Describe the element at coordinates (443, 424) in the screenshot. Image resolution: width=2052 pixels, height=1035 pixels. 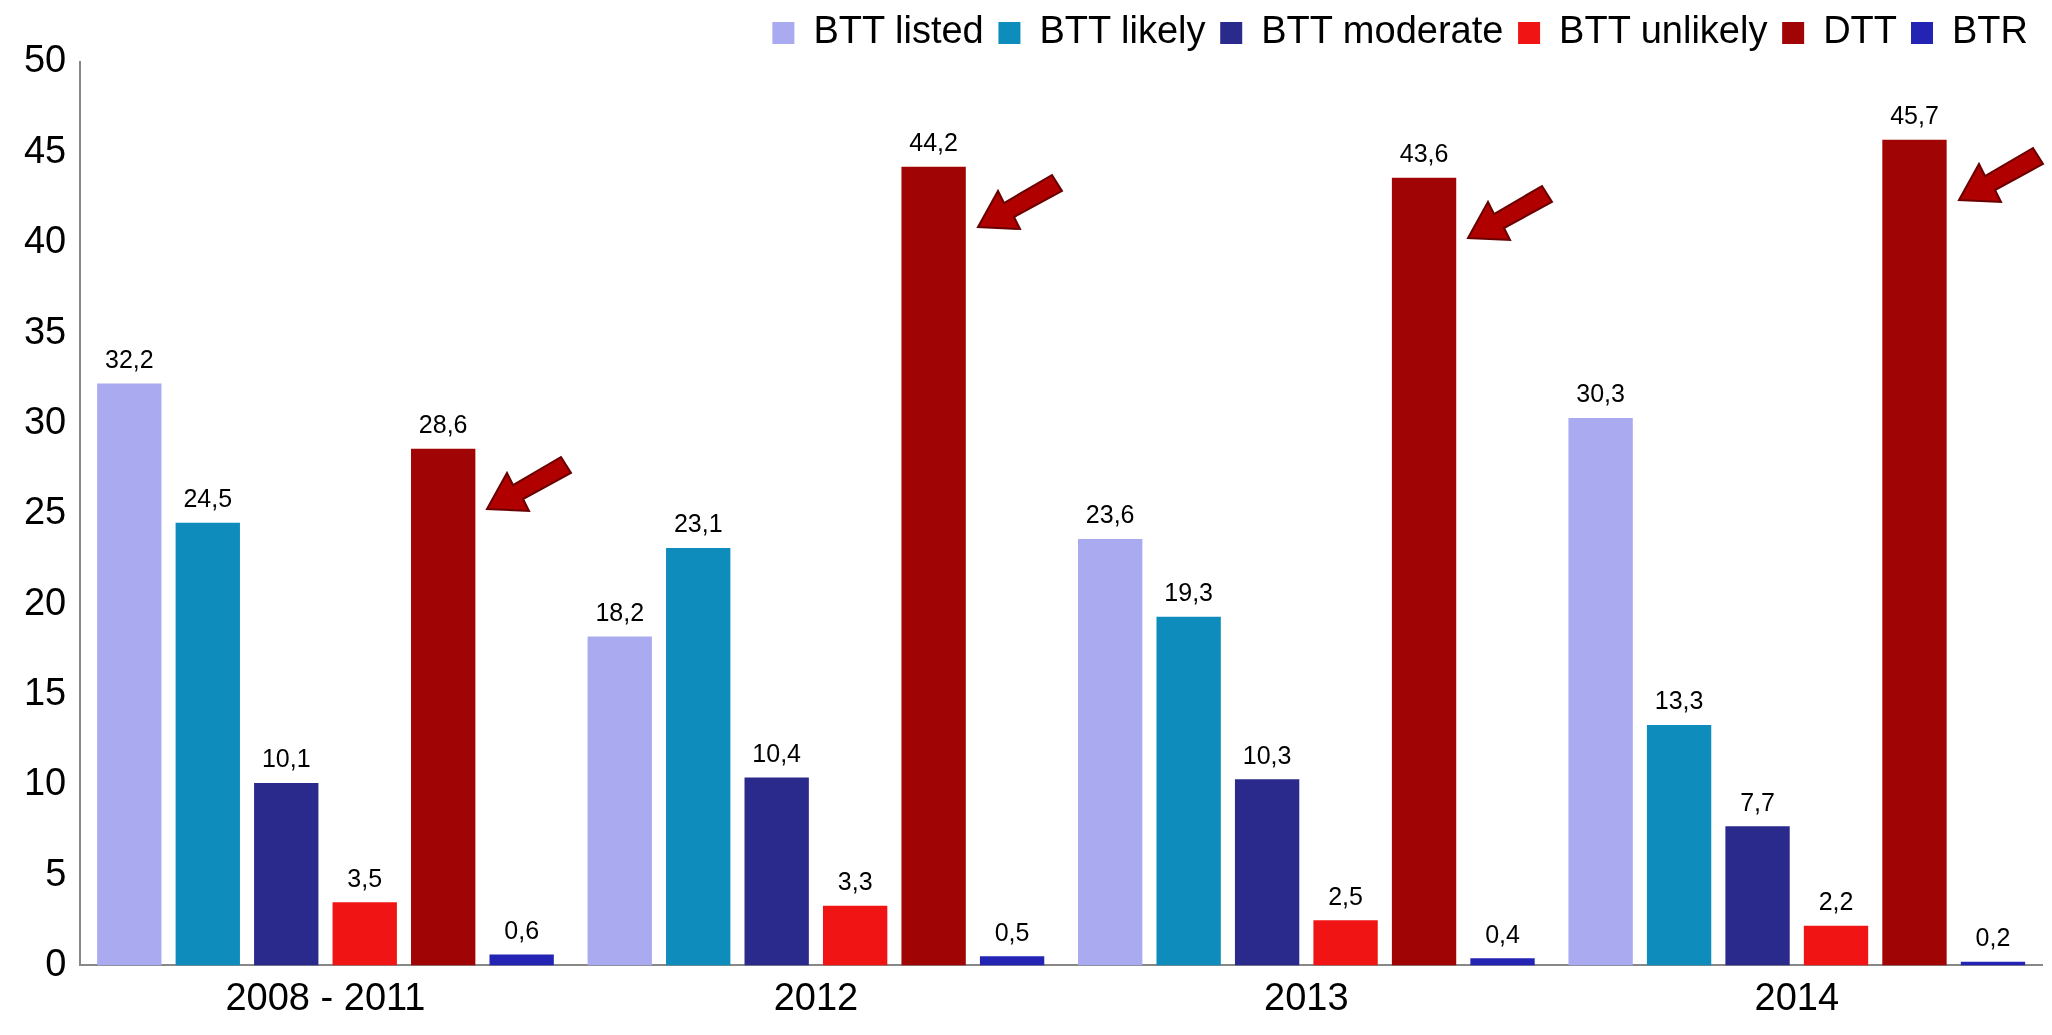
I see `data-label: 28,6` at that location.